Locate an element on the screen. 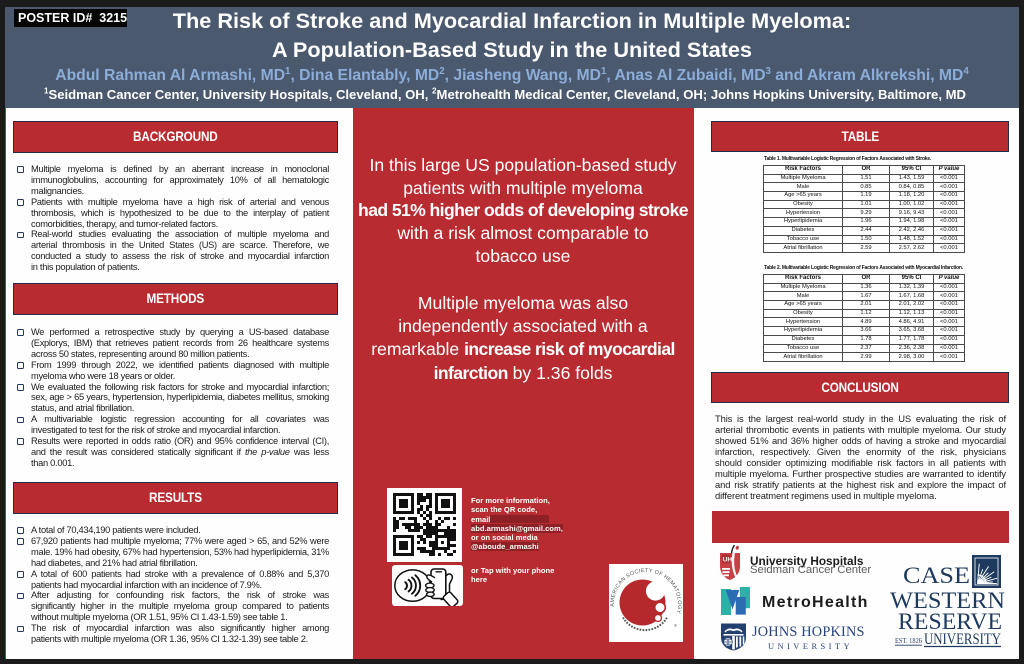 This screenshot has height=664, width=1024. svg-text: CASE is located at coordinates (936, 575).